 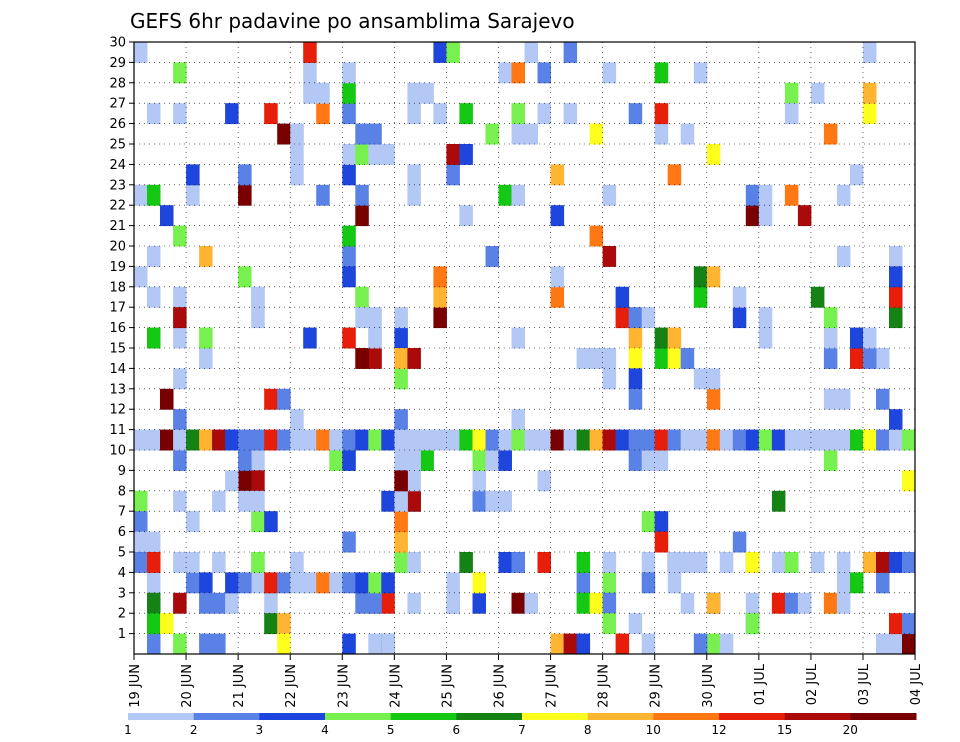 I want to click on y-tick-label: 13, so click(x=117, y=389).